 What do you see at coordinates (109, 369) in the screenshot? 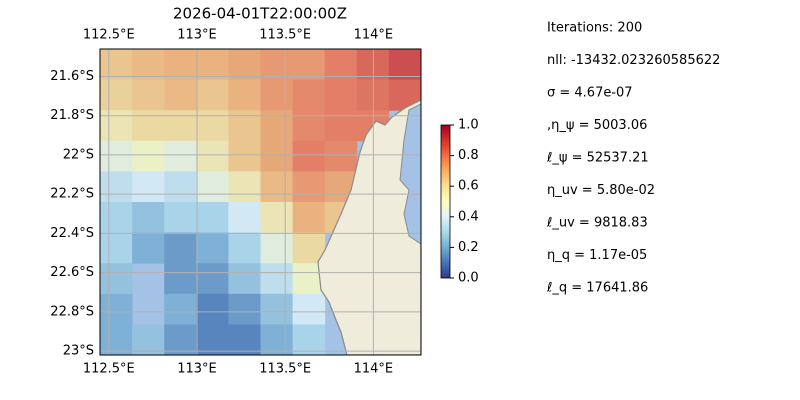
I see `x-tick-label: 112.5°E` at bounding box center [109, 369].